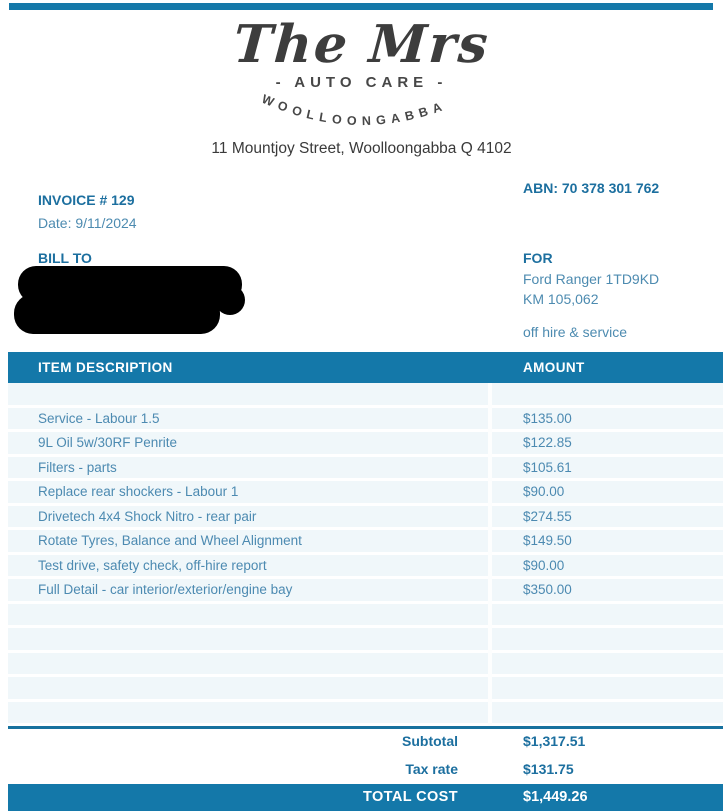 The image size is (723, 811). I want to click on total-cost-bar: TOTAL COST $1,449.26, so click(365, 797).